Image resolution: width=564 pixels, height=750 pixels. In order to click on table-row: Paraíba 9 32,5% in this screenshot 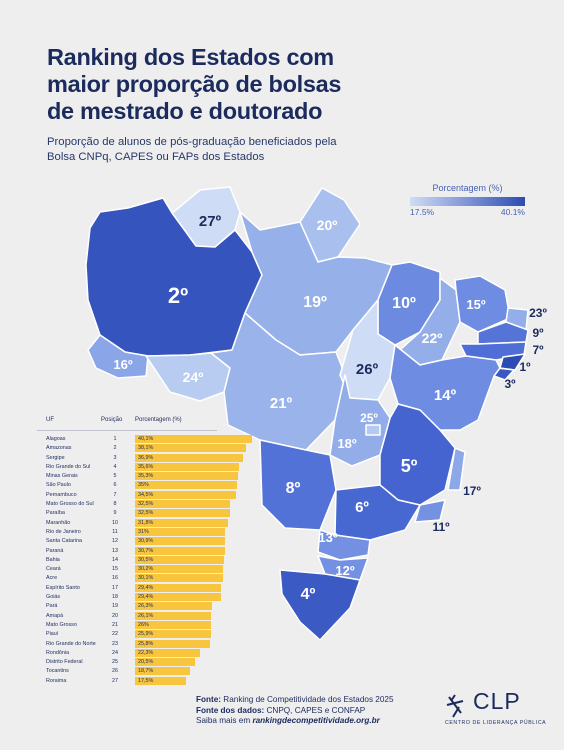, I will do `click(133, 513)`.